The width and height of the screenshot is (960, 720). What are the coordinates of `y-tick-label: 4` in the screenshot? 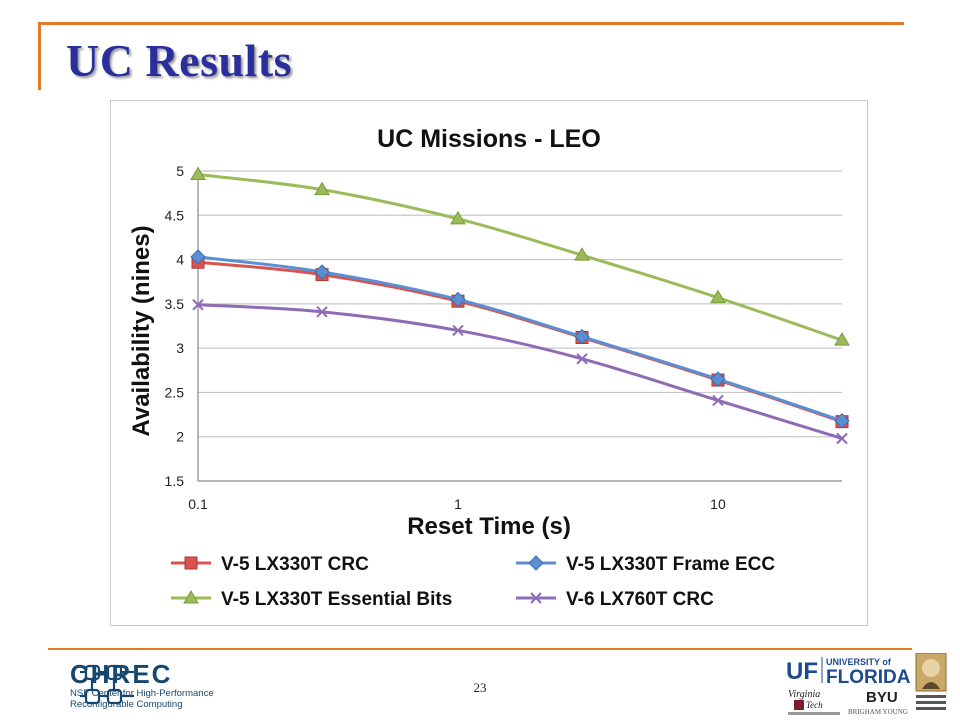 It's located at (180, 260).